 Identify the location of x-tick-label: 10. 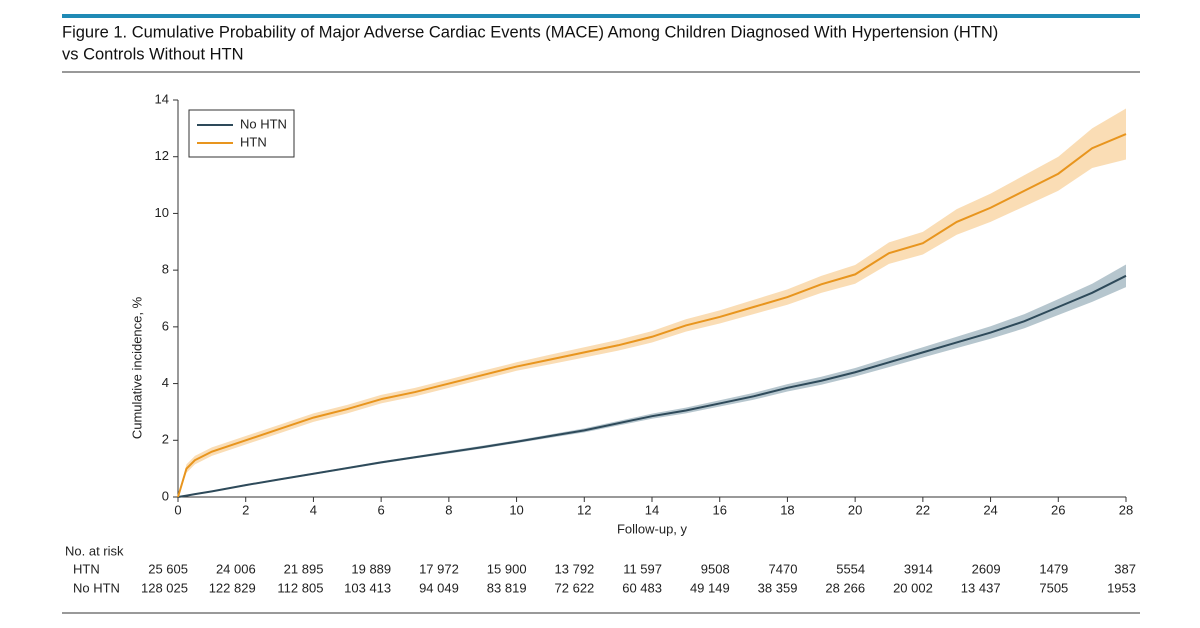
(516, 509).